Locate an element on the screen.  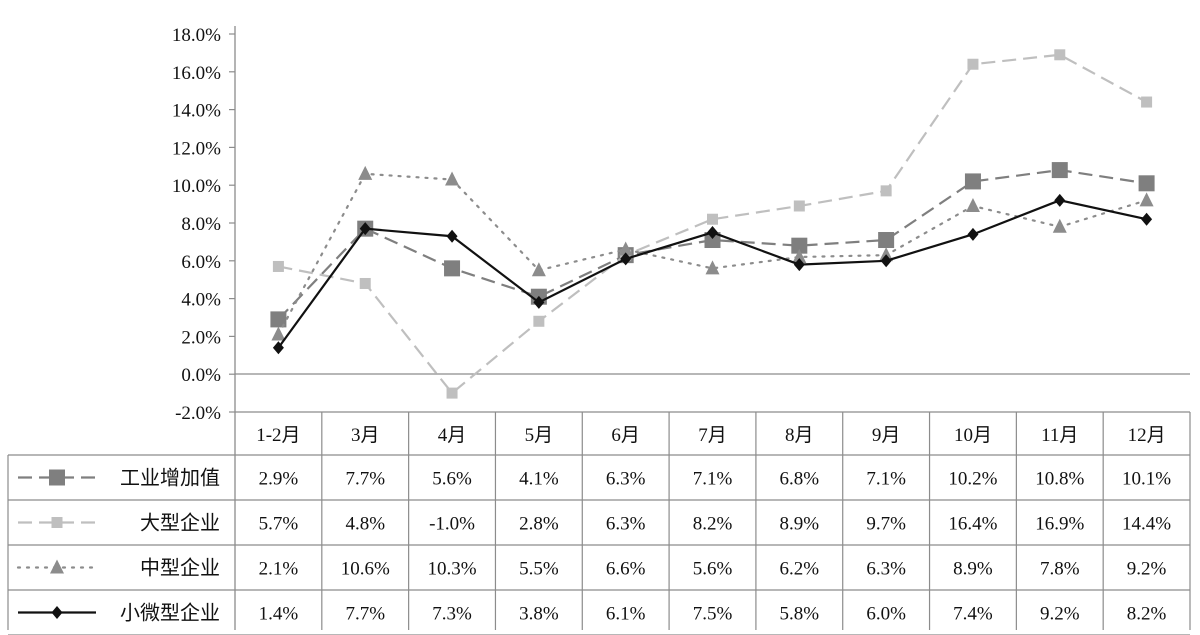
data-cell: 6.8% is located at coordinates (800, 479).